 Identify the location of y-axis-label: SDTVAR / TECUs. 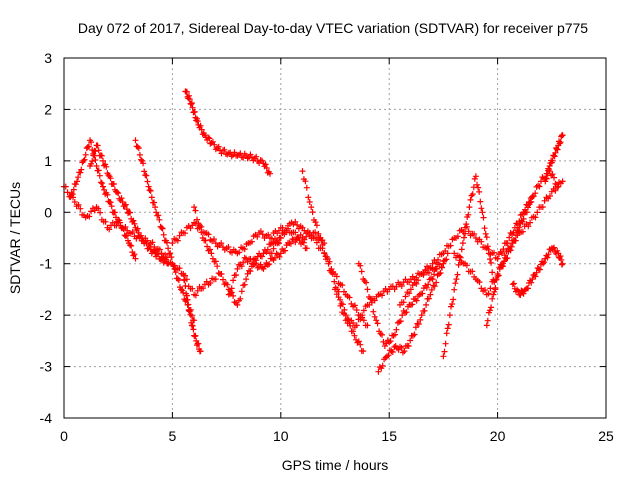
(15, 238).